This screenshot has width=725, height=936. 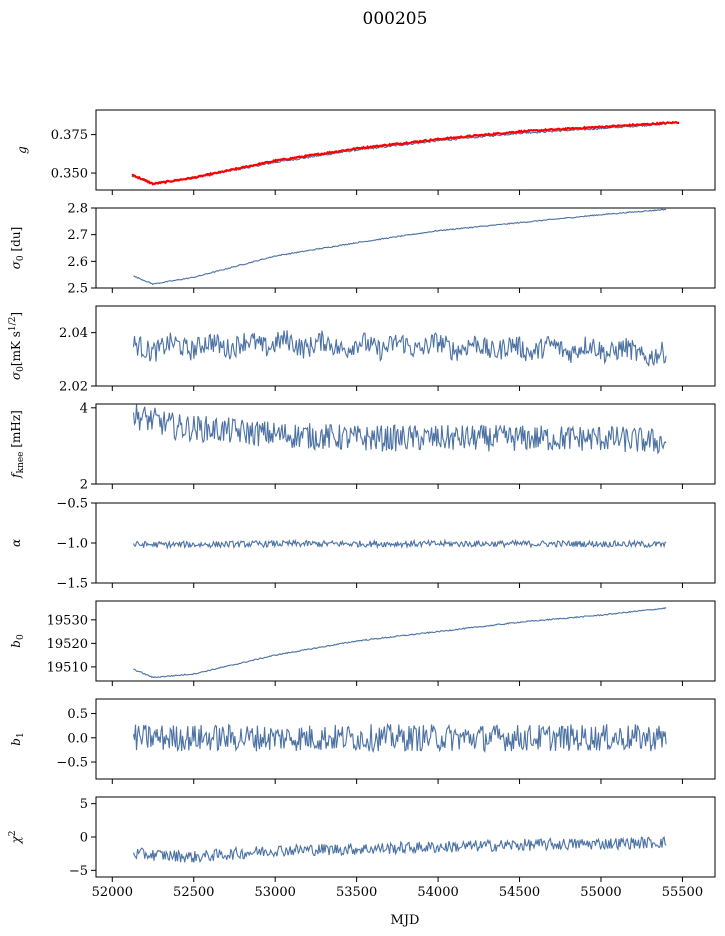 I want to click on y-tick-label: −5, so click(x=78, y=871).